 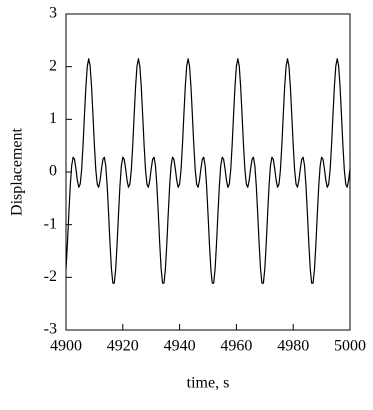 What do you see at coordinates (50, 276) in the screenshot?
I see `y-tick-label: -2` at bounding box center [50, 276].